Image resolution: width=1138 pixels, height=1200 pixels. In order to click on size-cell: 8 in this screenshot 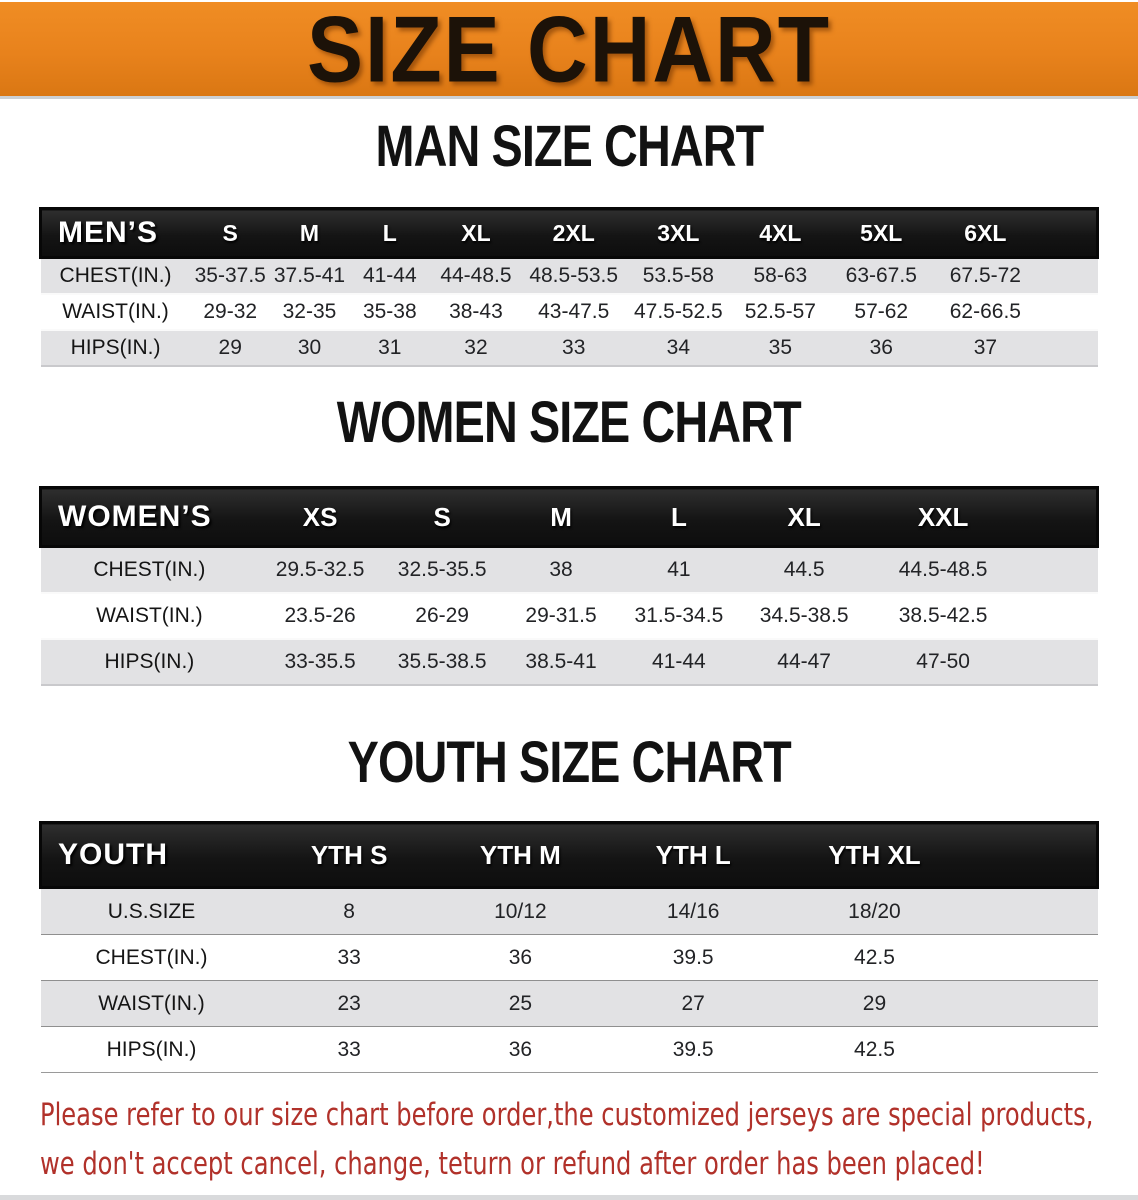, I will do `click(349, 911)`.